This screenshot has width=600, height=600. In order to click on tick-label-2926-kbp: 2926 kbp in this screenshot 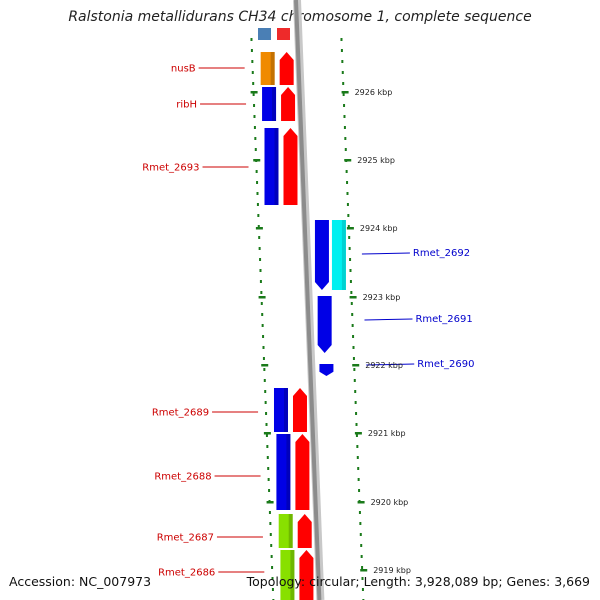, I will do `click(374, 92)`.